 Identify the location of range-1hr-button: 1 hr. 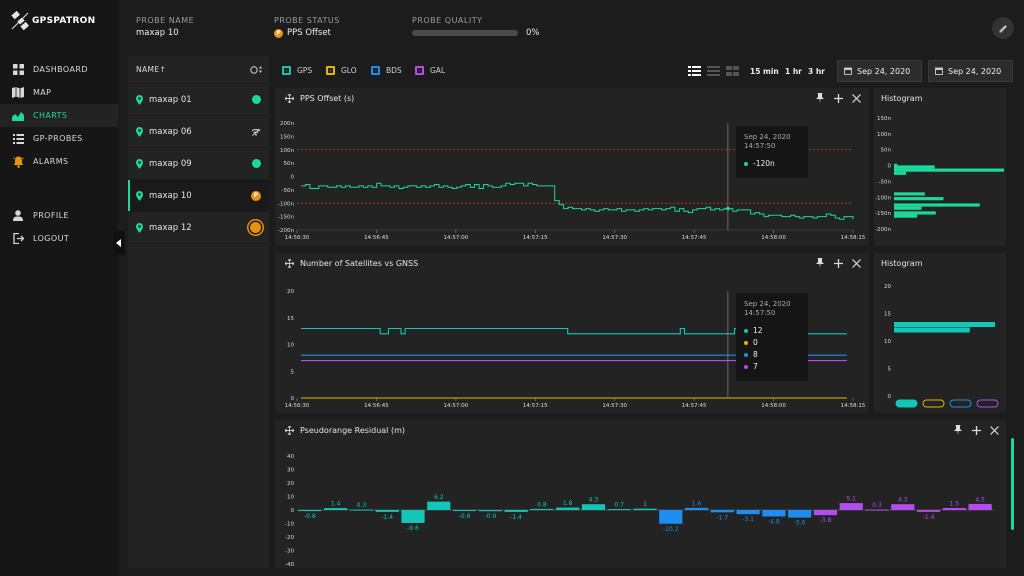
(793, 71).